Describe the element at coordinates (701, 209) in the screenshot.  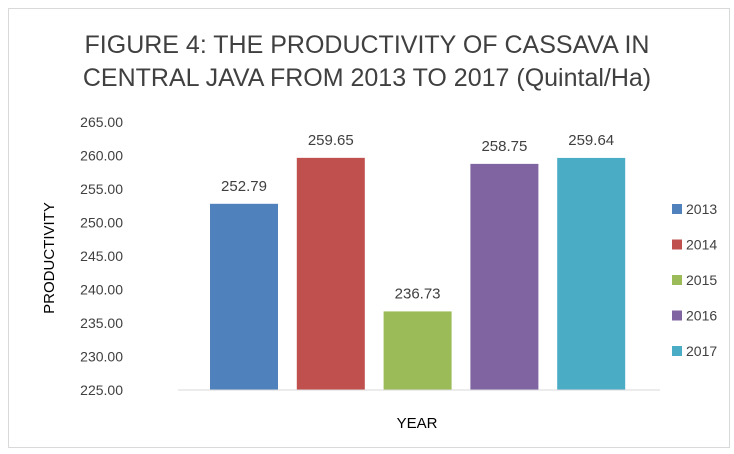
I see `legend-label-2013: 2013` at that location.